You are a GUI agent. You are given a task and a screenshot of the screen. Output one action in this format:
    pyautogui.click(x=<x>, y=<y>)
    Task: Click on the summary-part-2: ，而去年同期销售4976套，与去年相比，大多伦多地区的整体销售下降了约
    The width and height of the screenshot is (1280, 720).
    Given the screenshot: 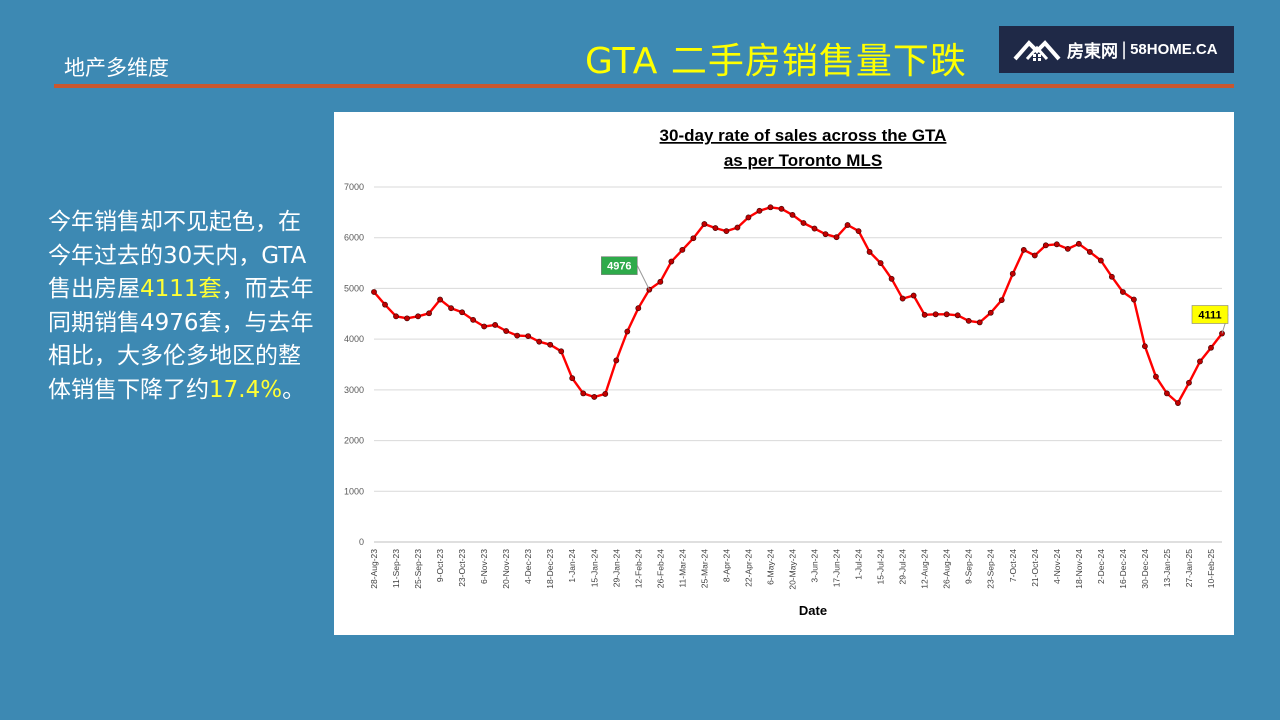 What is the action you would take?
    pyautogui.click(x=181, y=339)
    